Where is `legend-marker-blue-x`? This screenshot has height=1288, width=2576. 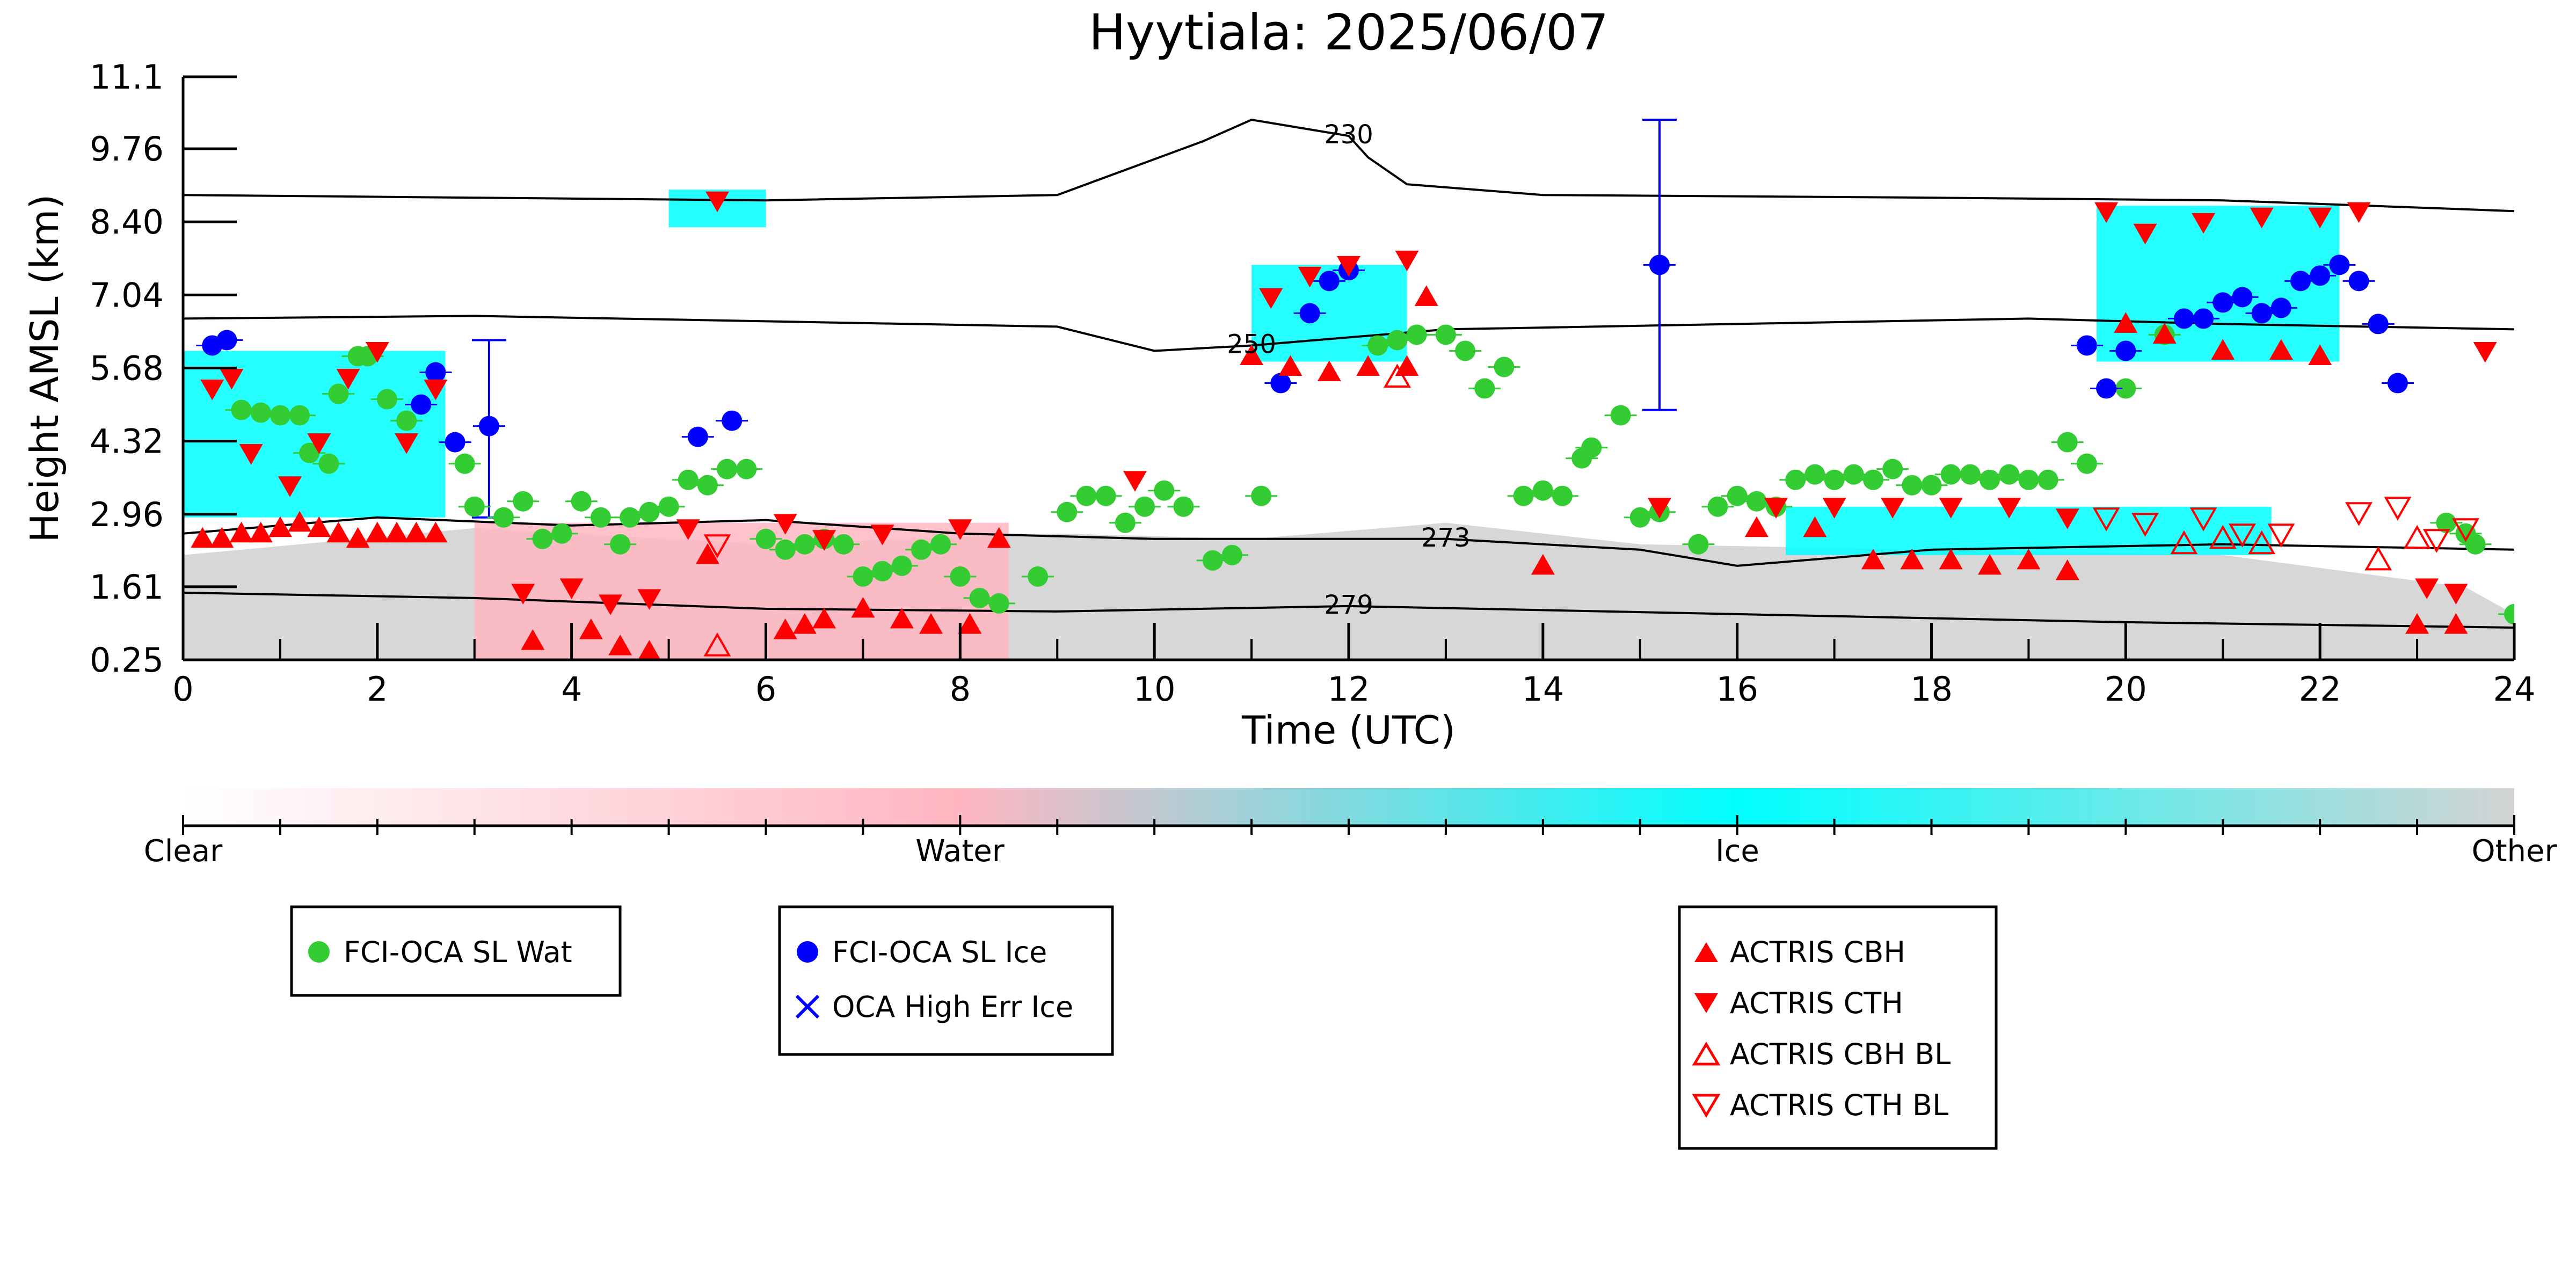 legend-marker-blue-x is located at coordinates (807, 1006).